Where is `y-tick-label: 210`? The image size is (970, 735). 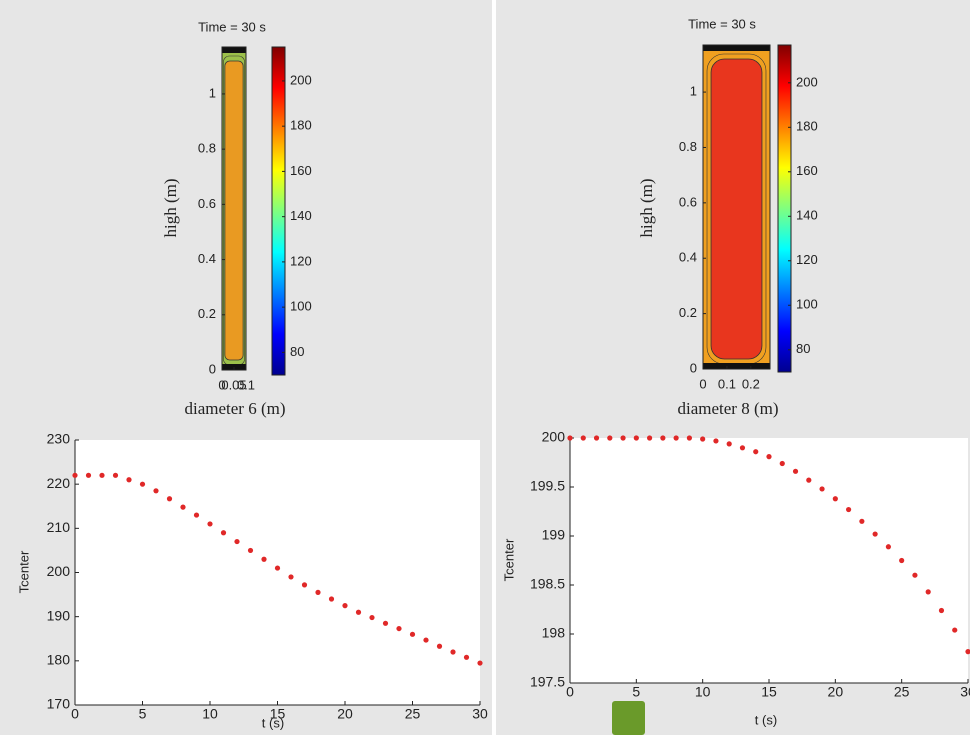 y-tick-label: 210 is located at coordinates (59, 527).